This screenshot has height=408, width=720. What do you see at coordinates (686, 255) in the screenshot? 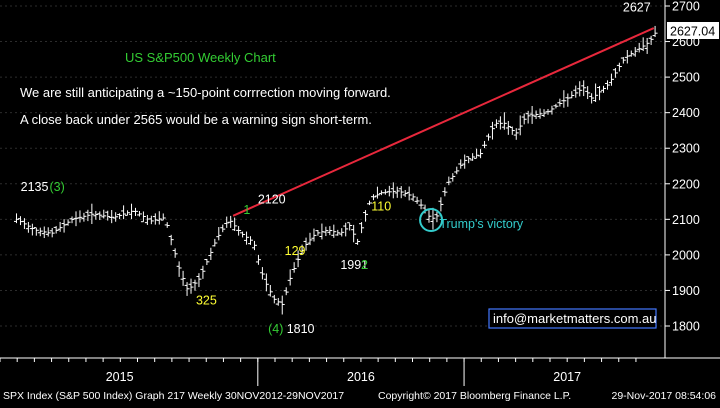
I see `y-tick-2000: 2000` at bounding box center [686, 255].